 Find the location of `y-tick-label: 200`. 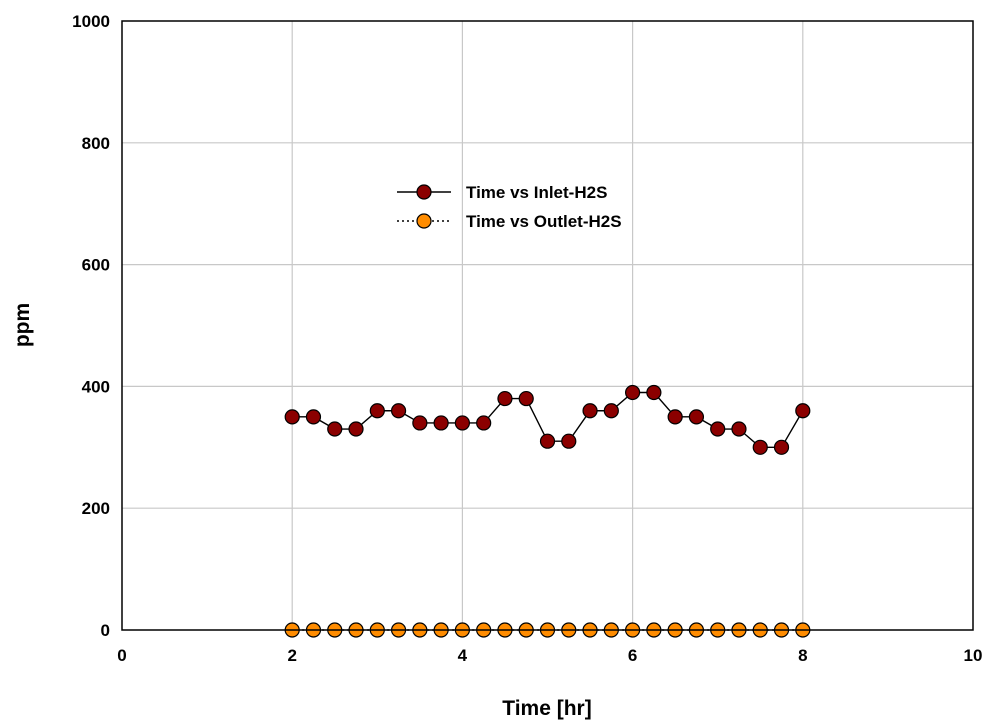

y-tick-label: 200 is located at coordinates (96, 508).